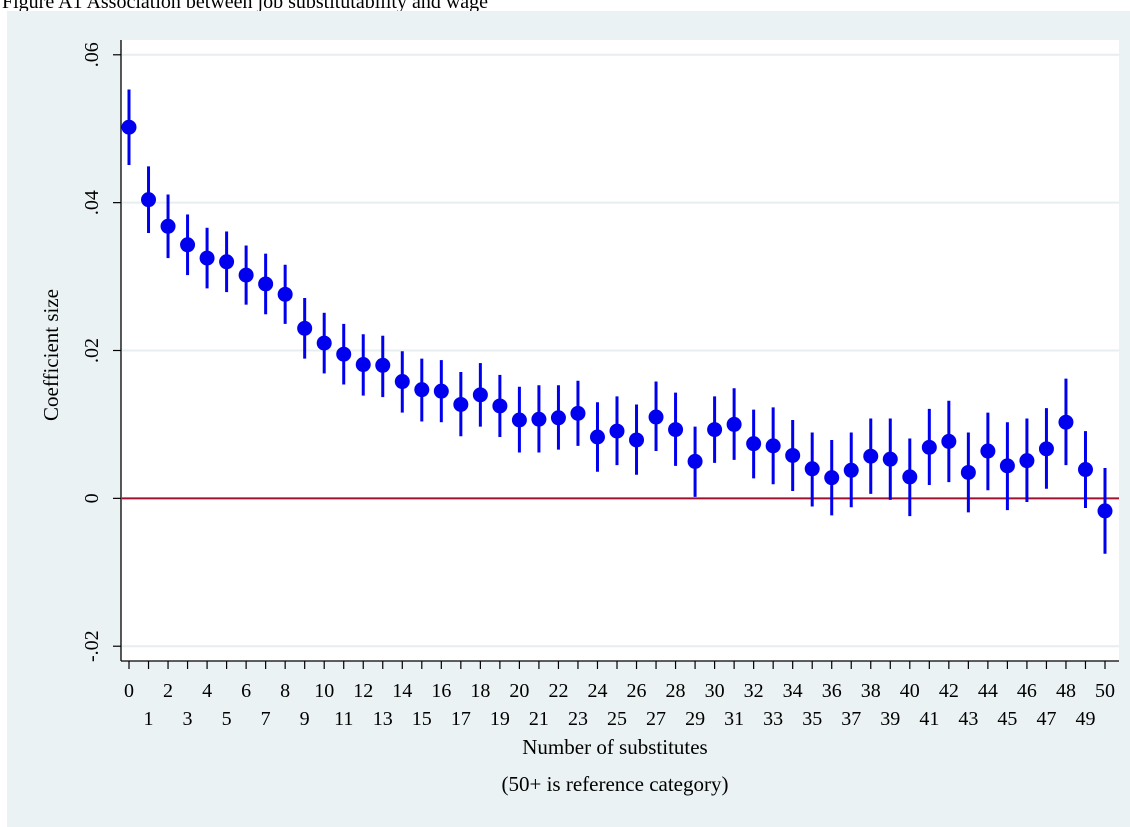 This screenshot has height=827, width=1130. What do you see at coordinates (422, 719) in the screenshot?
I see `x-tick-label: 15` at bounding box center [422, 719].